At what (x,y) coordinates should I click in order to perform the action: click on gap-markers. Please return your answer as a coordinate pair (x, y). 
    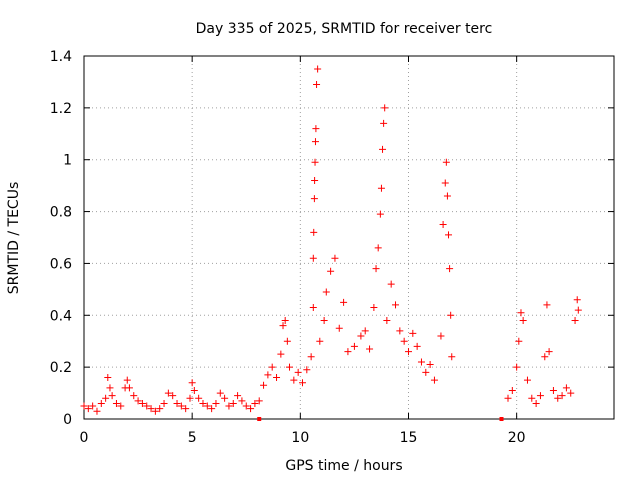
    Looking at the image, I should click on (380, 419).